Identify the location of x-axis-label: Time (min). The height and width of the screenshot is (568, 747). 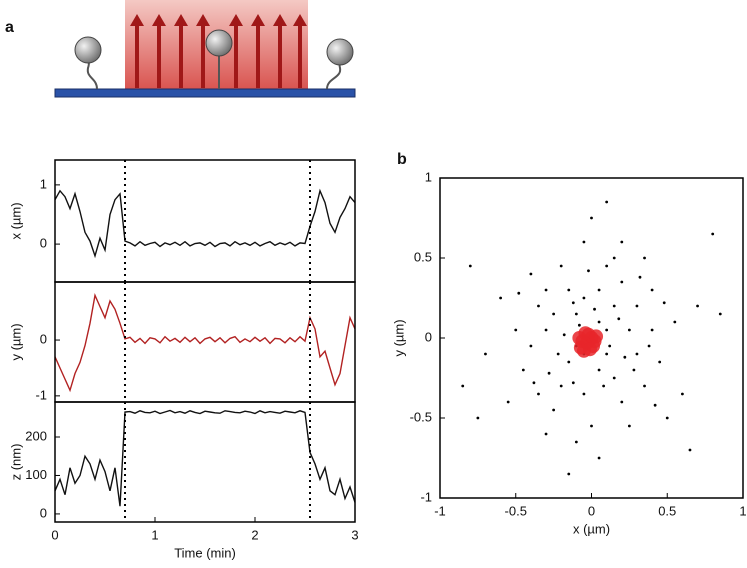
(205, 552).